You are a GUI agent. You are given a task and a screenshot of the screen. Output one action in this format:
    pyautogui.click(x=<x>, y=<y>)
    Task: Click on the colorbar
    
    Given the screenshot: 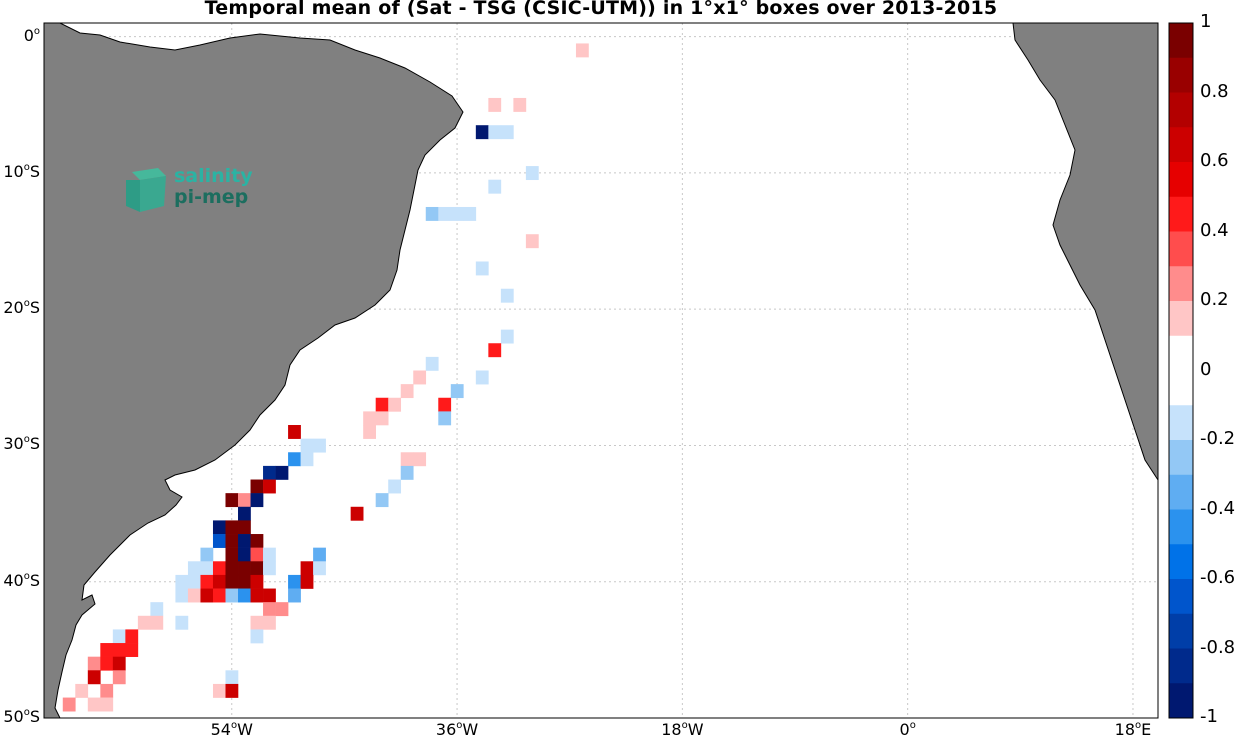 What is the action you would take?
    pyautogui.click(x=1181, y=370)
    